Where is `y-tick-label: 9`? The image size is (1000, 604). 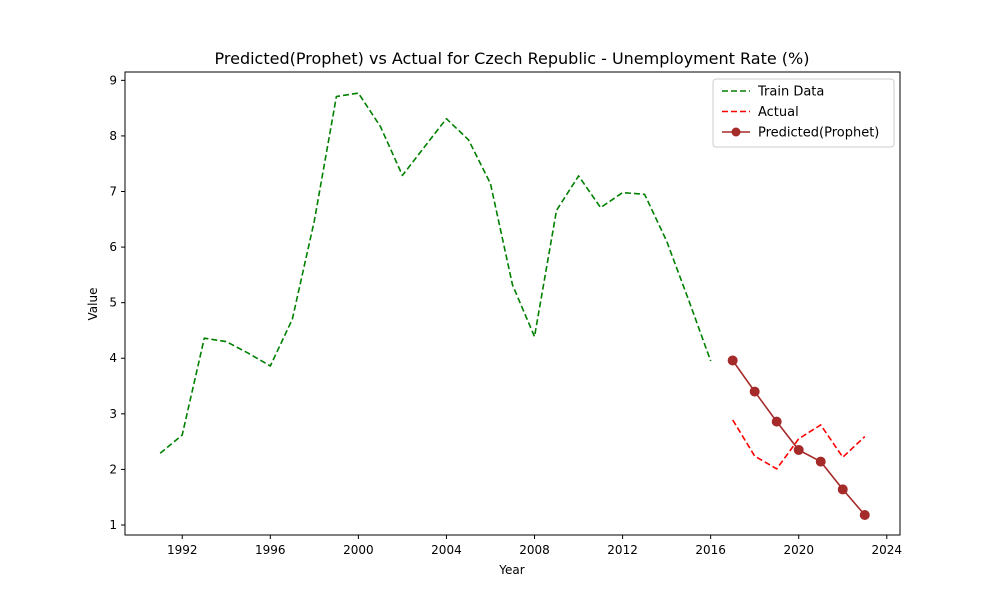
y-tick-label: 9 is located at coordinates (113, 80).